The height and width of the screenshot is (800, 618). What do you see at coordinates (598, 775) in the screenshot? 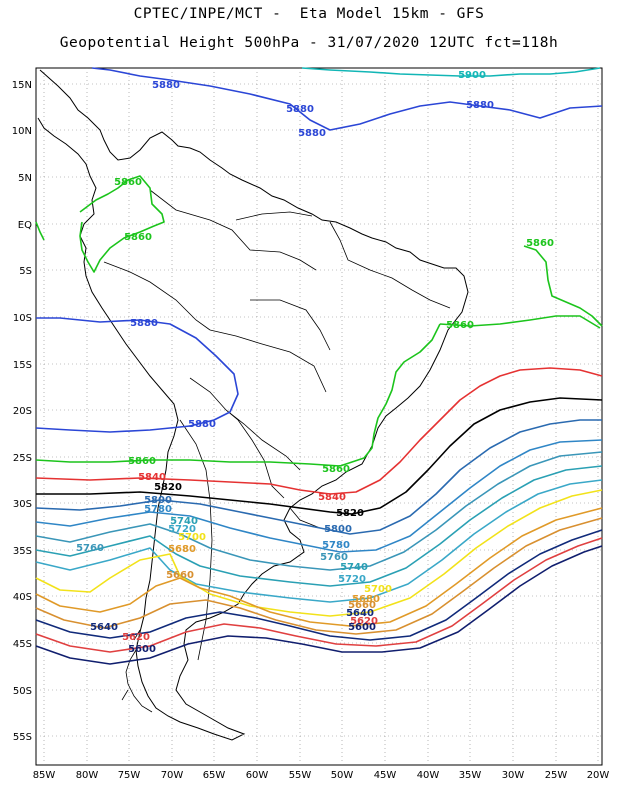
I see `lon-label: 20W` at bounding box center [598, 775].